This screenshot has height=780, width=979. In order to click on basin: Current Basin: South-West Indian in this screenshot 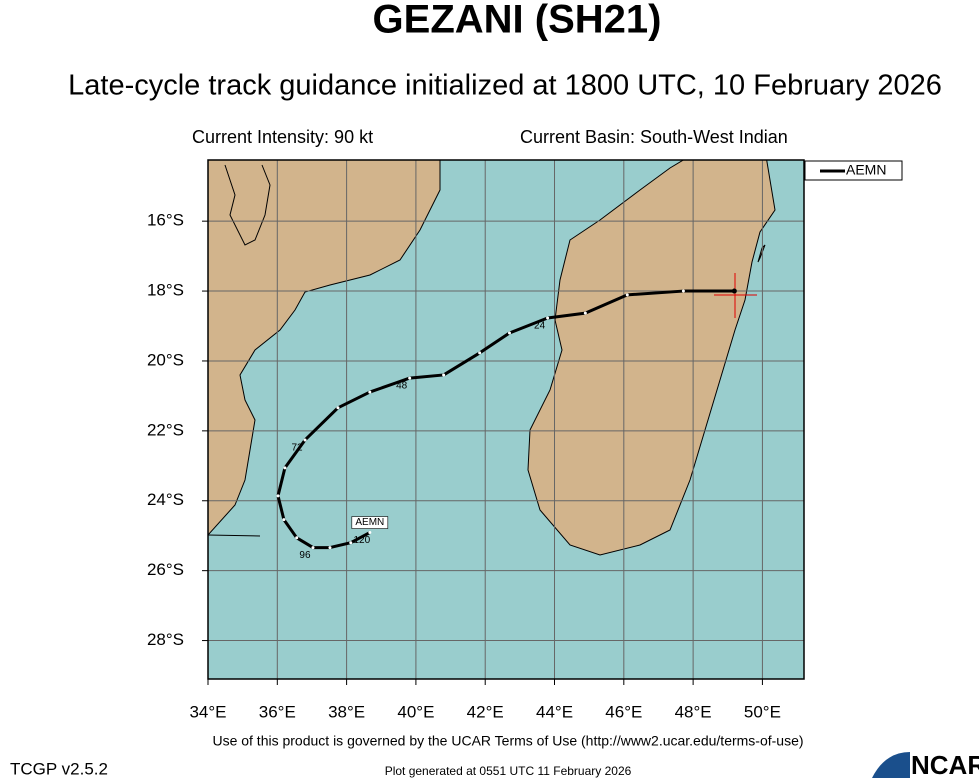, I will do `click(654, 137)`.